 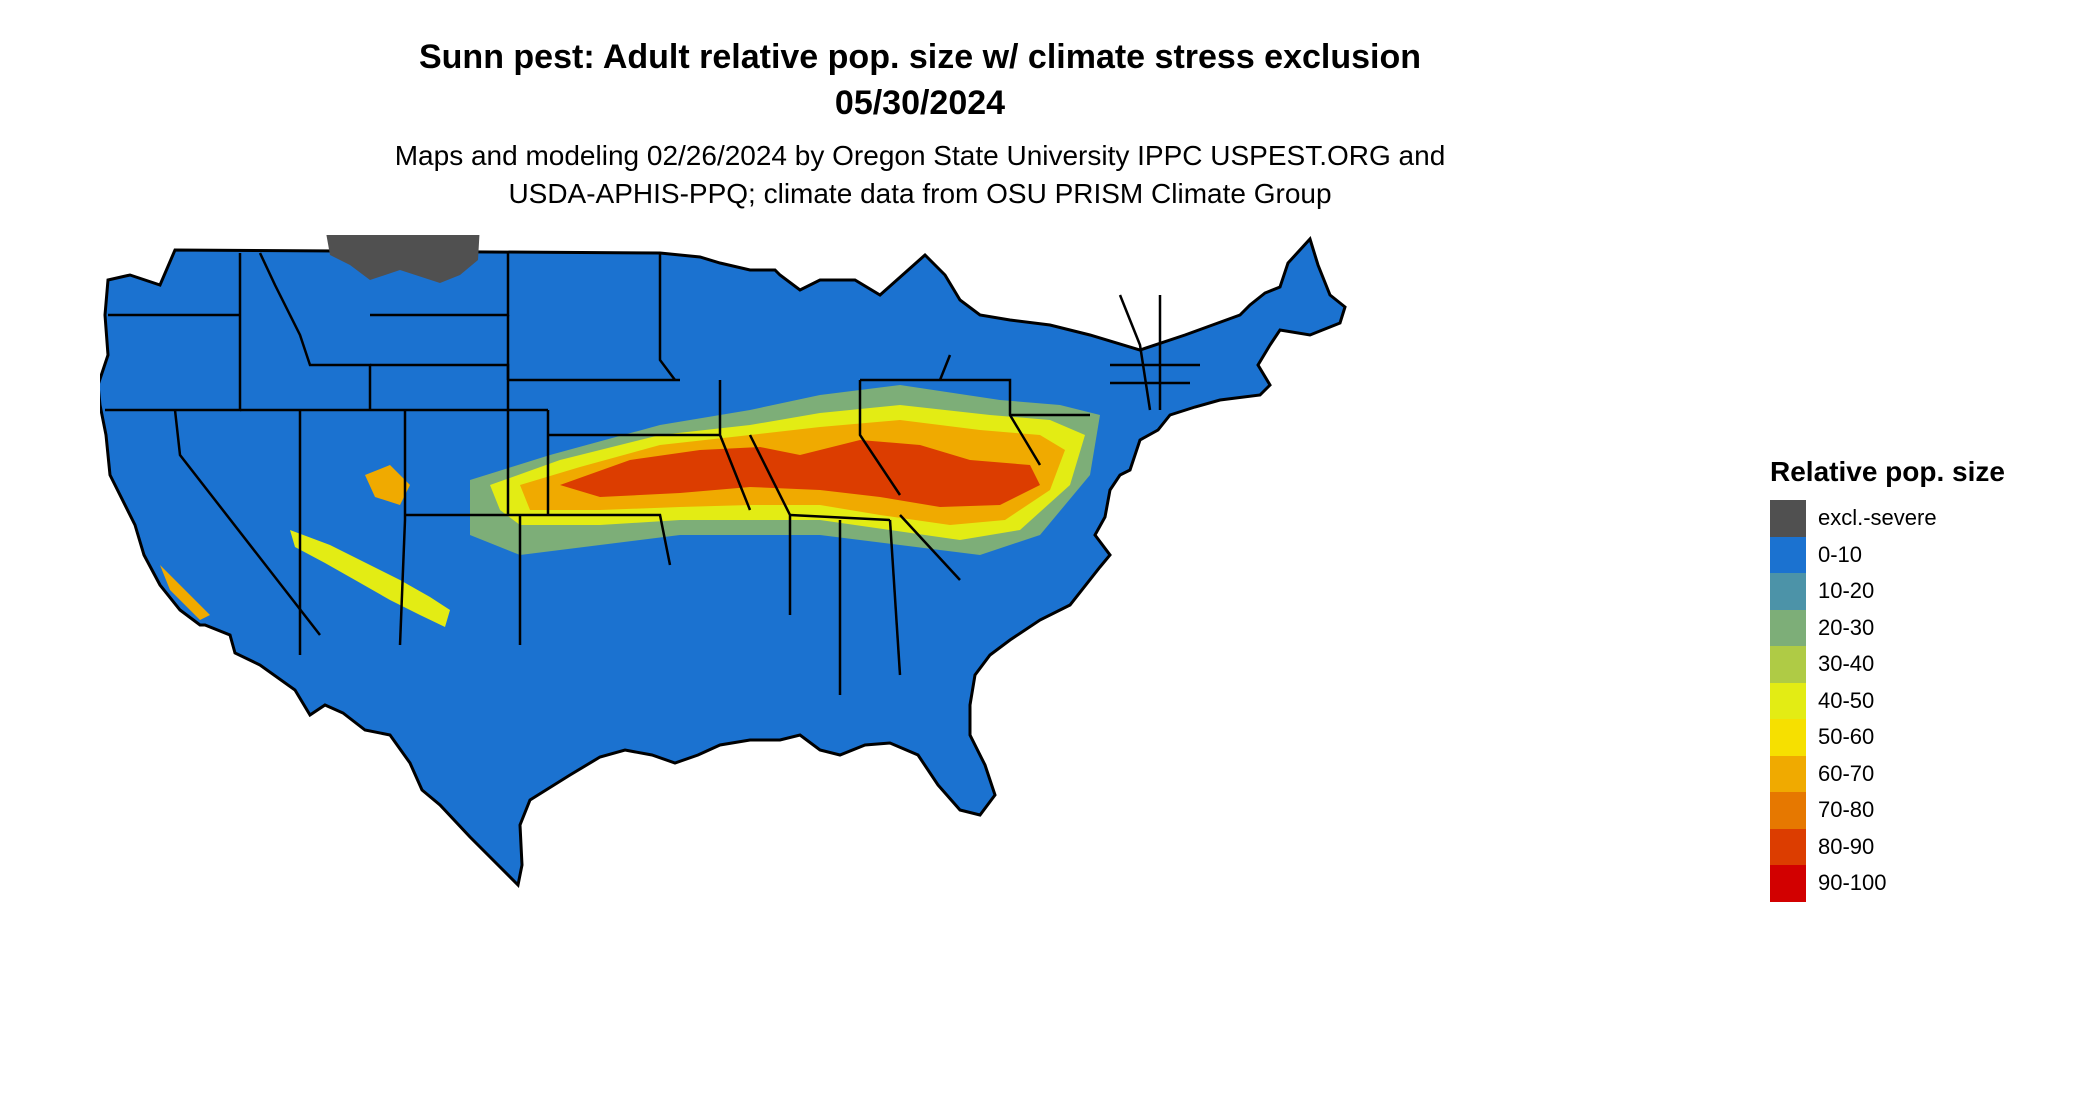 What do you see at coordinates (1887, 846) in the screenshot?
I see `legend-item: 80-90` at bounding box center [1887, 846].